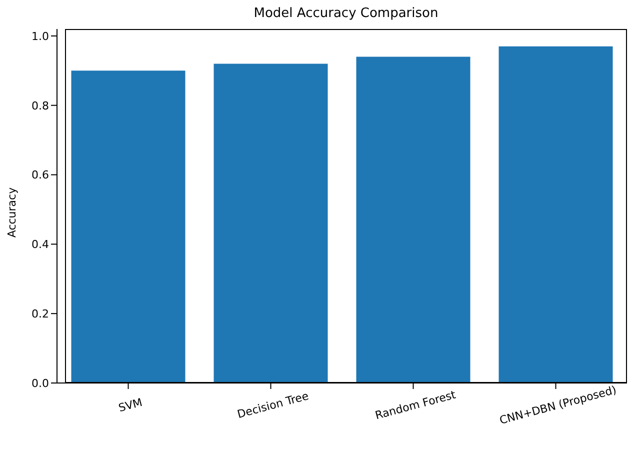 The height and width of the screenshot is (462, 635). I want to click on chart-title: Model Accuracy Comparison, so click(346, 13).